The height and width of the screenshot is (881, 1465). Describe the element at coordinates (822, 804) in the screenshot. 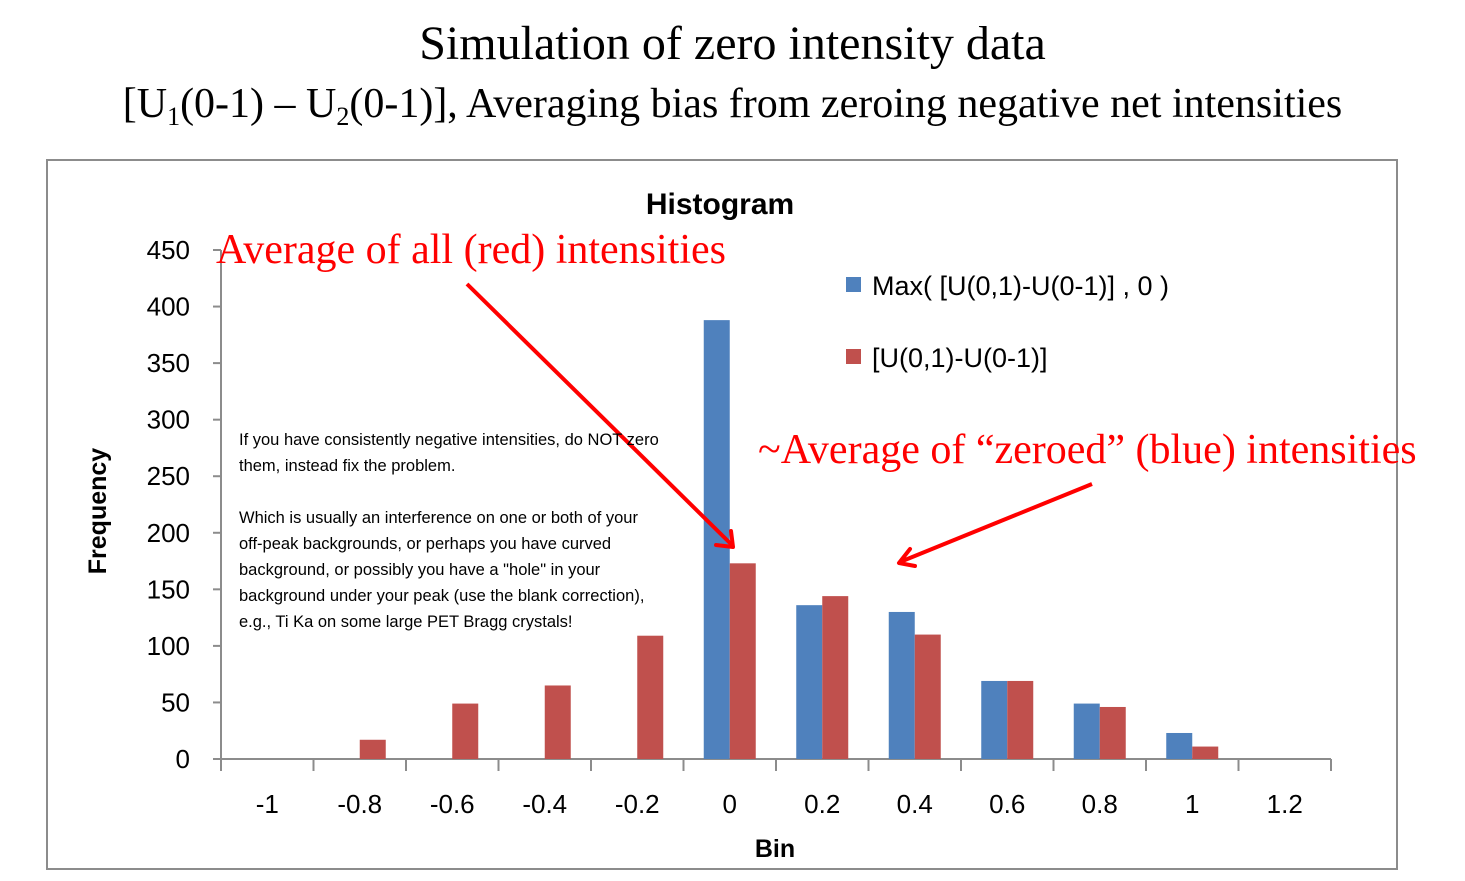

I see `x-tick-label: 0.2` at that location.